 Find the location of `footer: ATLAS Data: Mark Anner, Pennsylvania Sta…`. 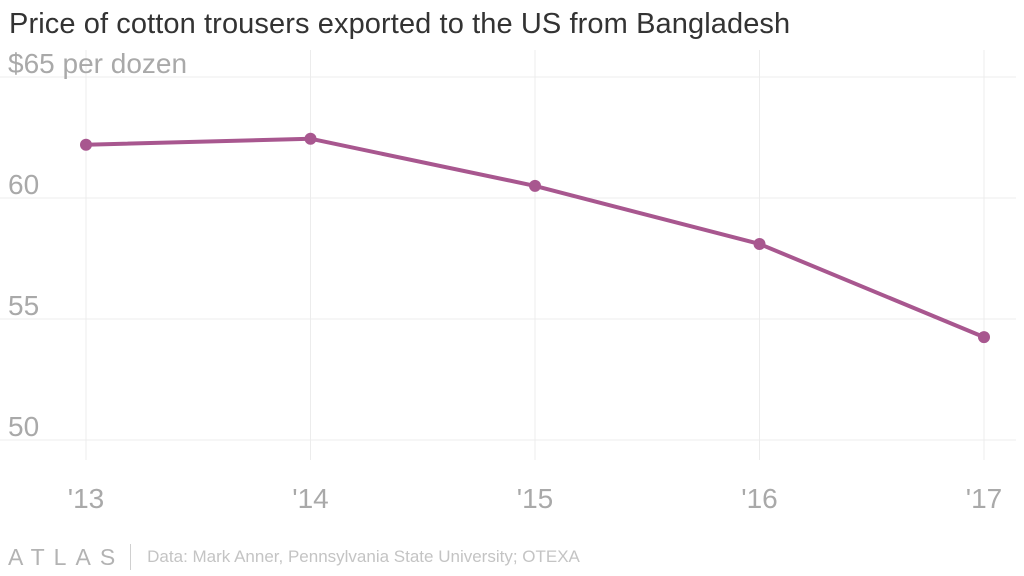

footer: ATLAS Data: Mark Anner, Pennsylvania Sta… is located at coordinates (294, 557).